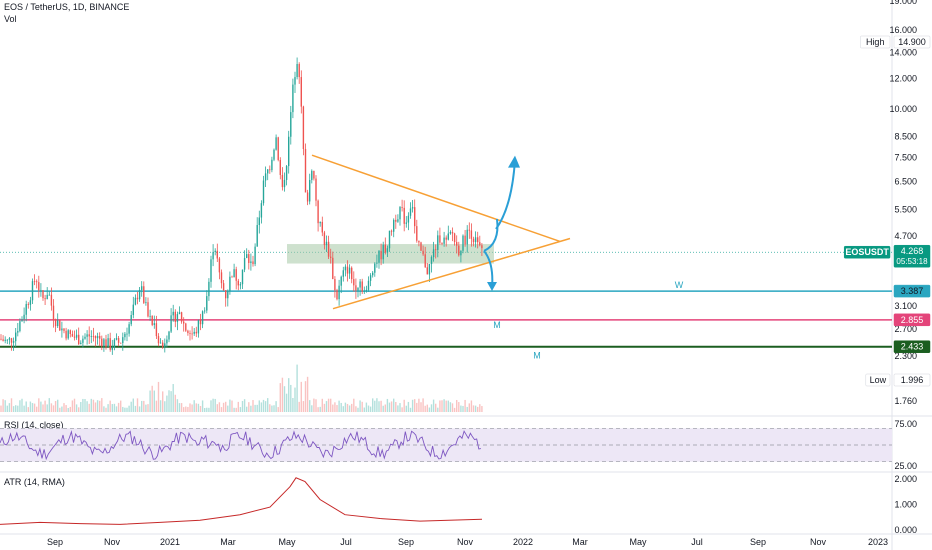 The width and height of the screenshot is (932, 550). What do you see at coordinates (514, 161) in the screenshot?
I see `arrow-up-head` at bounding box center [514, 161].